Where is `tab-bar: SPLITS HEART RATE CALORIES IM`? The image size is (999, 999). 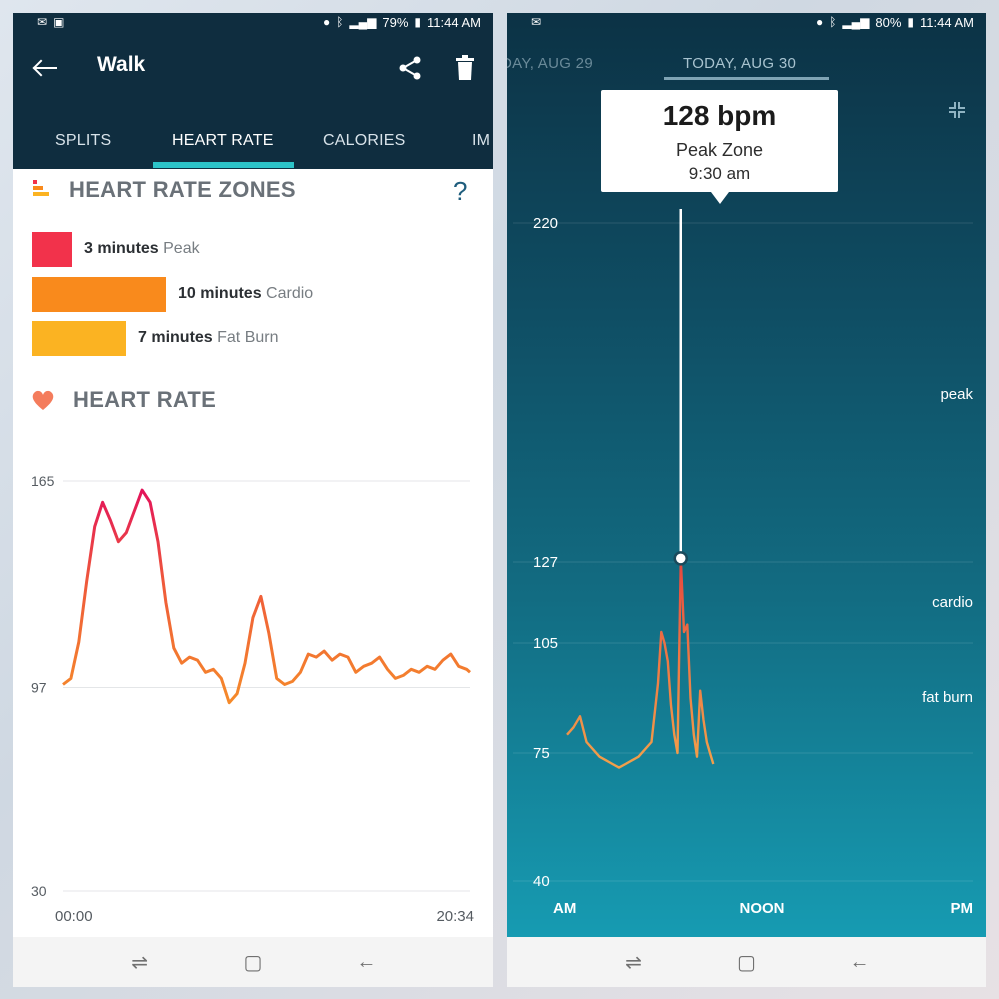 tab-bar: SPLITS HEART RATE CALORIES IM is located at coordinates (253, 141).